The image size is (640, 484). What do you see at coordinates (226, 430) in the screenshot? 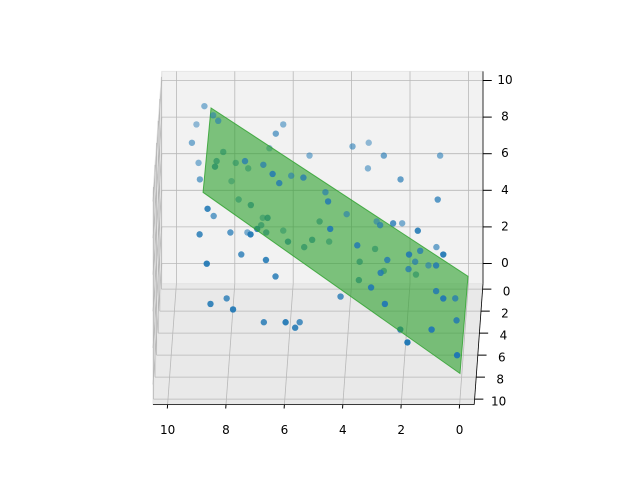
I see `x-tick-label: 8` at bounding box center [226, 430].